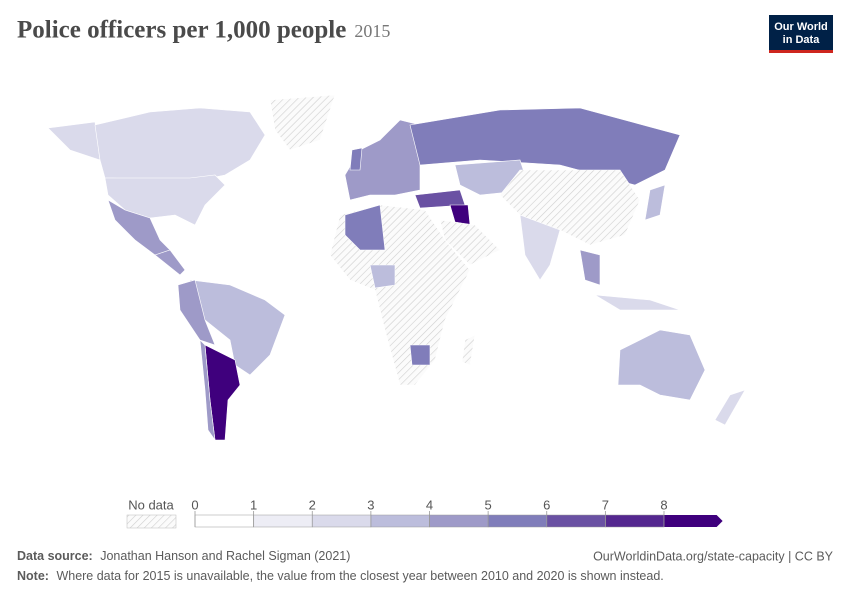 Image resolution: width=850 pixels, height=600 pixels. I want to click on logo-text: Our World, so click(801, 27).